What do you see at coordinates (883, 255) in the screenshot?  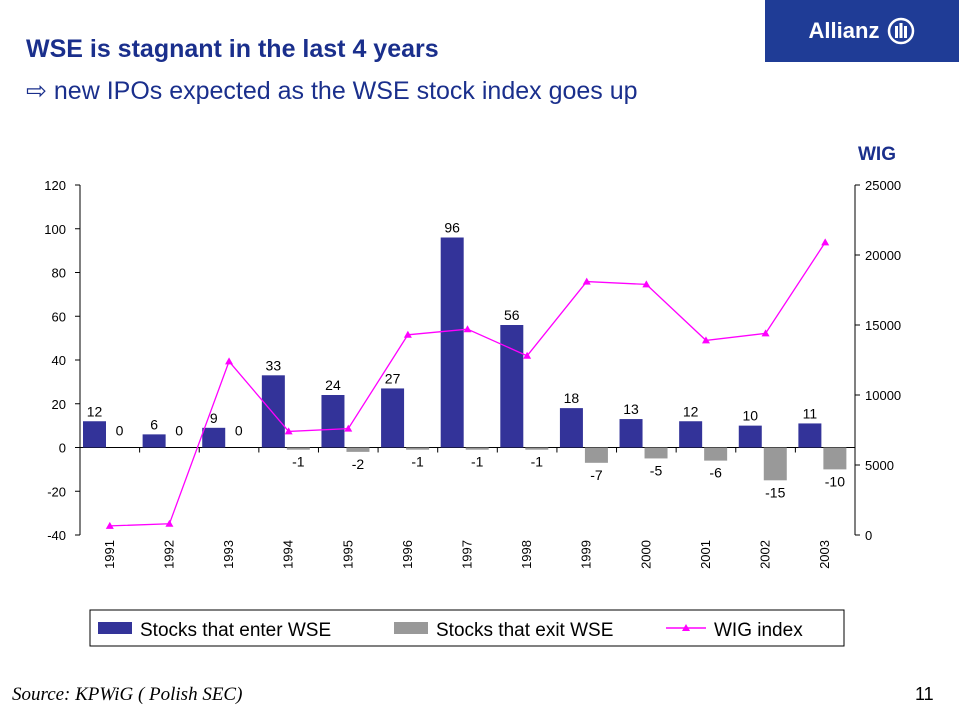 I see `right-axis-tick-label: 20000` at bounding box center [883, 255].